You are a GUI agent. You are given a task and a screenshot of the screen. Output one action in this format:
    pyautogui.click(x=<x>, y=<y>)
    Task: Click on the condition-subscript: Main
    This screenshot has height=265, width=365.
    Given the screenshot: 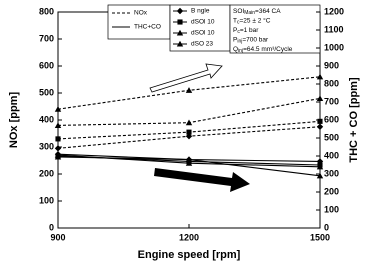 What is the action you would take?
    pyautogui.click(x=249, y=13)
    